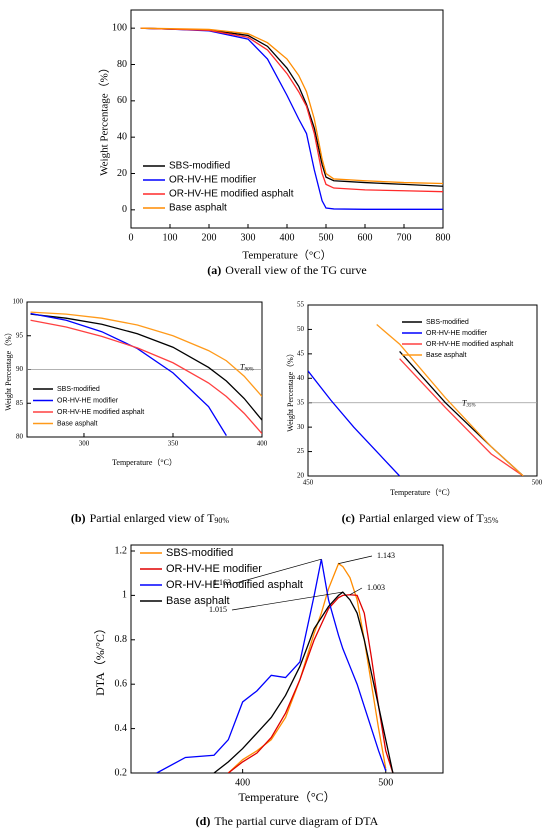 This screenshot has width=550, height=833. Describe the element at coordinates (295, 270) in the screenshot. I see `caption-text: Overall view of the TG curve` at that location.